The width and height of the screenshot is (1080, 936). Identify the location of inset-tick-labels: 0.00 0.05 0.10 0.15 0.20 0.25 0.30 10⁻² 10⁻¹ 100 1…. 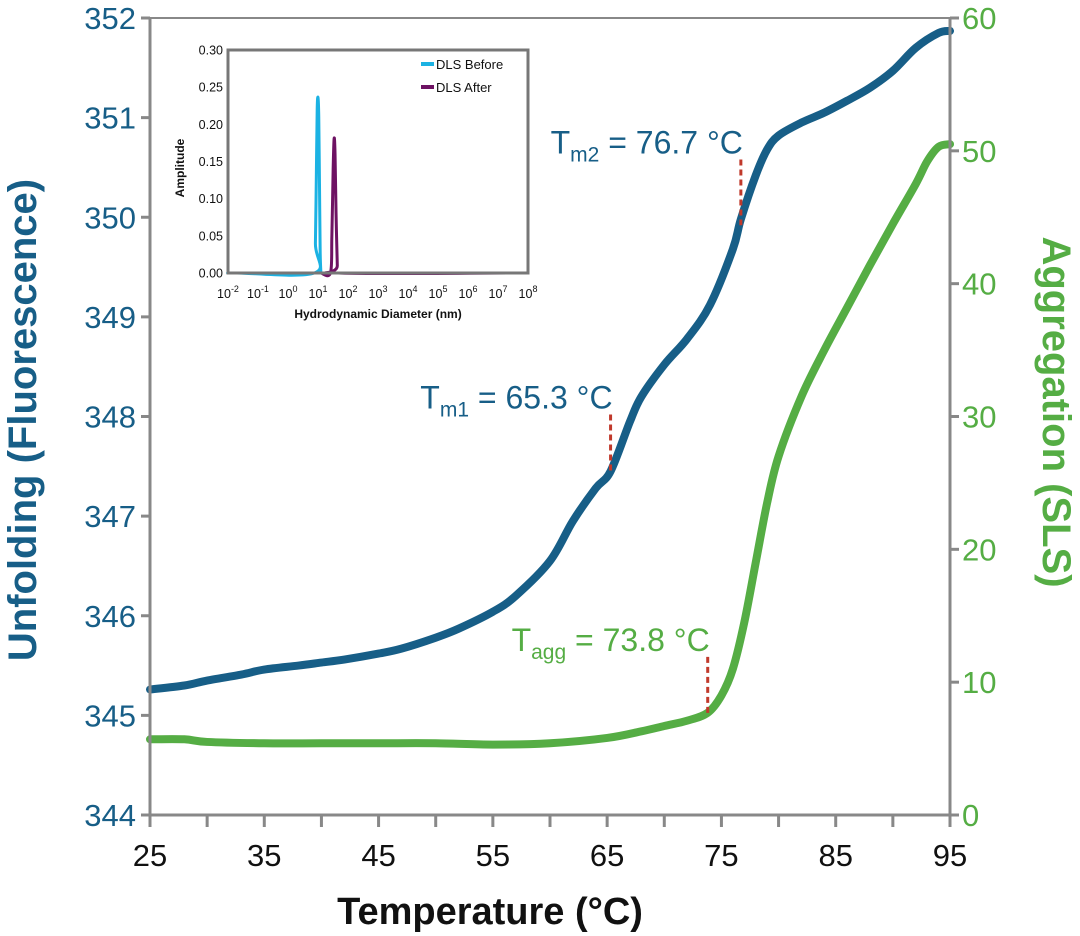
(368, 173).